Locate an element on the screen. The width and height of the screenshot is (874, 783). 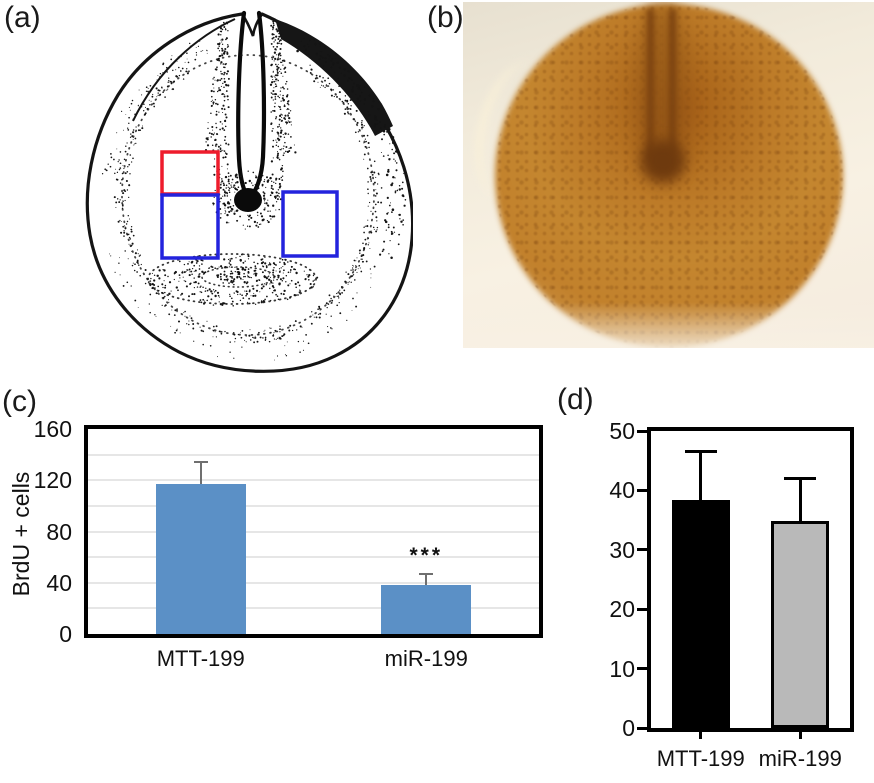
plot-area-d is located at coordinates (750, 579).